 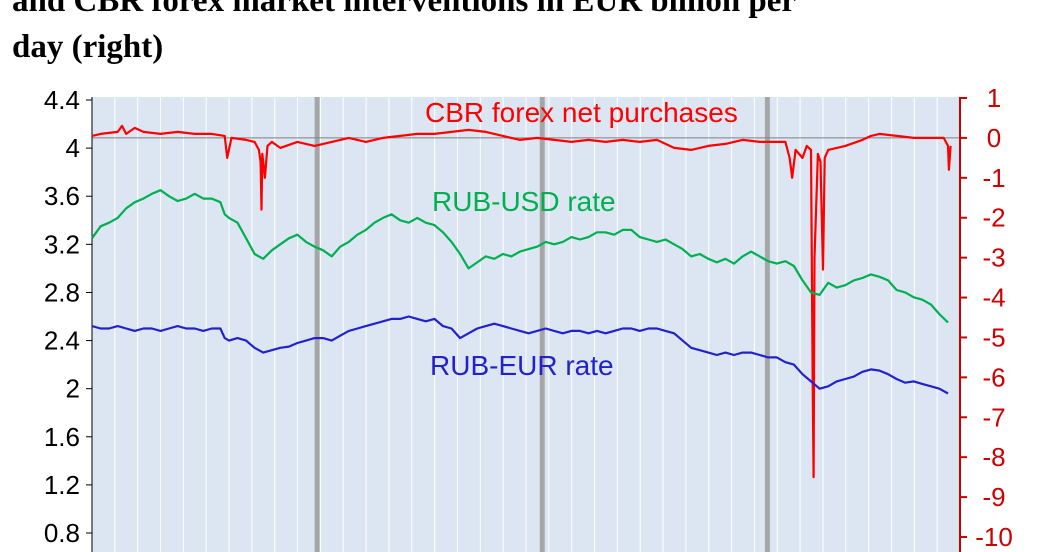 What do you see at coordinates (993, 298) in the screenshot?
I see `right-tick-label: -4` at bounding box center [993, 298].